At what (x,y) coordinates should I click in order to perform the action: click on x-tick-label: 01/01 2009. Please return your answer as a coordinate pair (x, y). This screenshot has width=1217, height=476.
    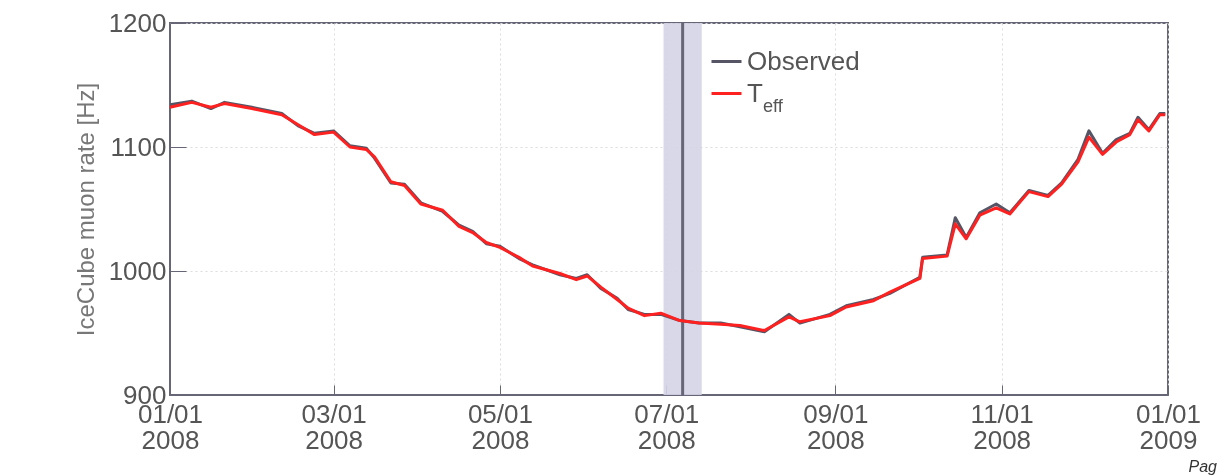
    Looking at the image, I should click on (1168, 426).